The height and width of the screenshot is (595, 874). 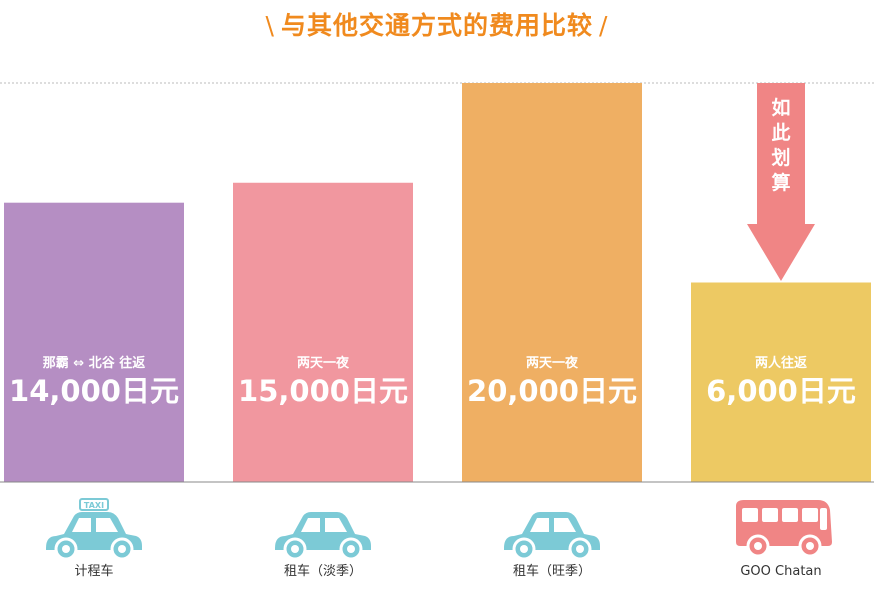 I want to click on annotation-char: 如, so click(x=780, y=107).